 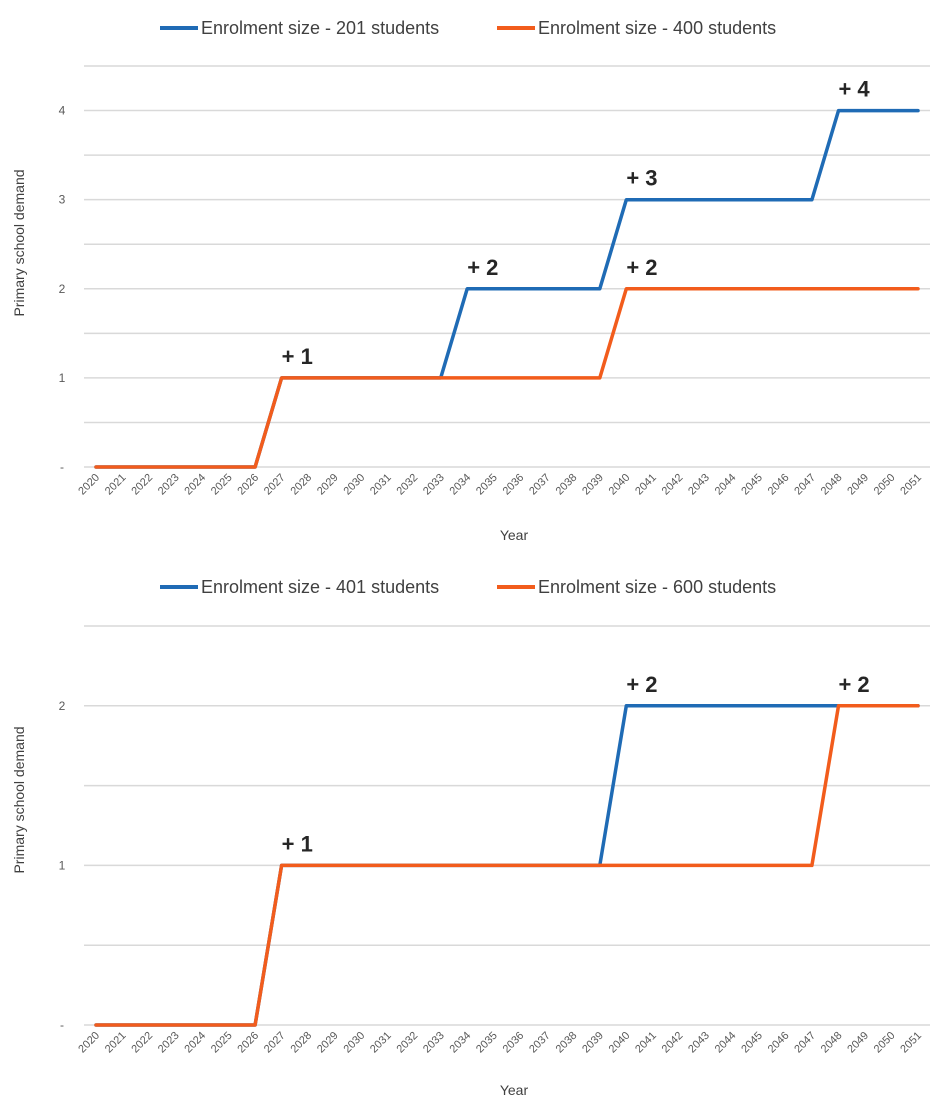 What do you see at coordinates (657, 28) in the screenshot?
I see `legend-label: Enrolment size - 400 students` at bounding box center [657, 28].